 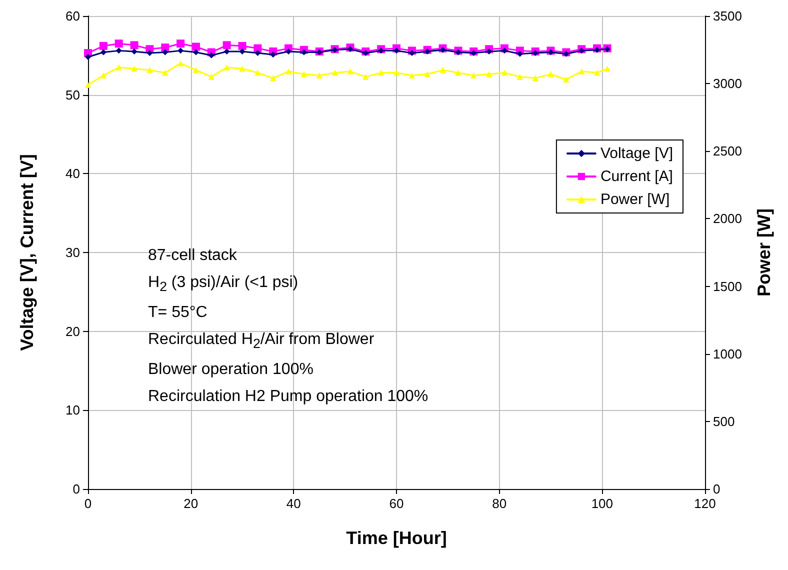 I want to click on y-tick-label: 60, so click(x=73, y=16).